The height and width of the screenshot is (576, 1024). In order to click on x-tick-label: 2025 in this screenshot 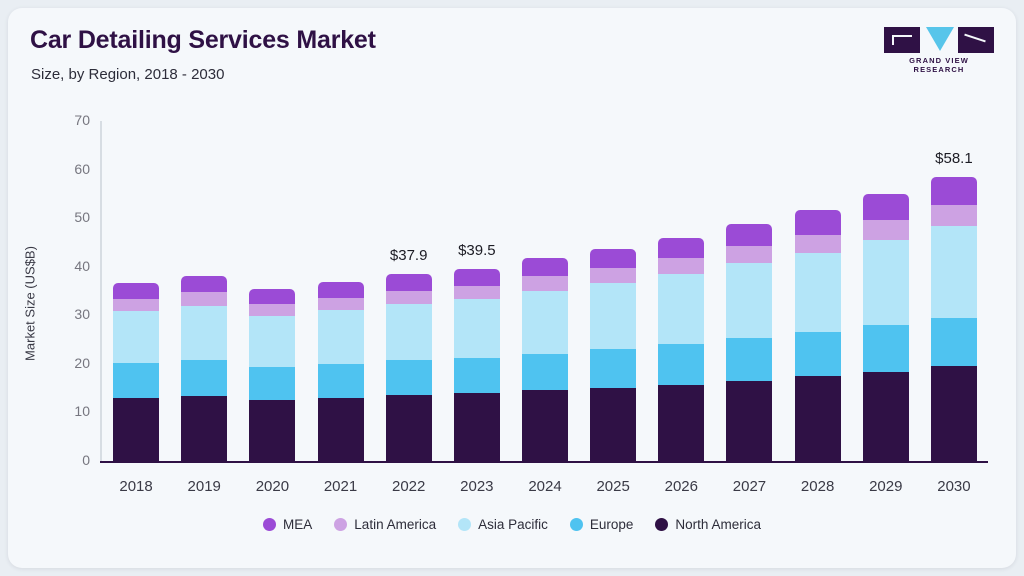, I will do `click(613, 486)`.